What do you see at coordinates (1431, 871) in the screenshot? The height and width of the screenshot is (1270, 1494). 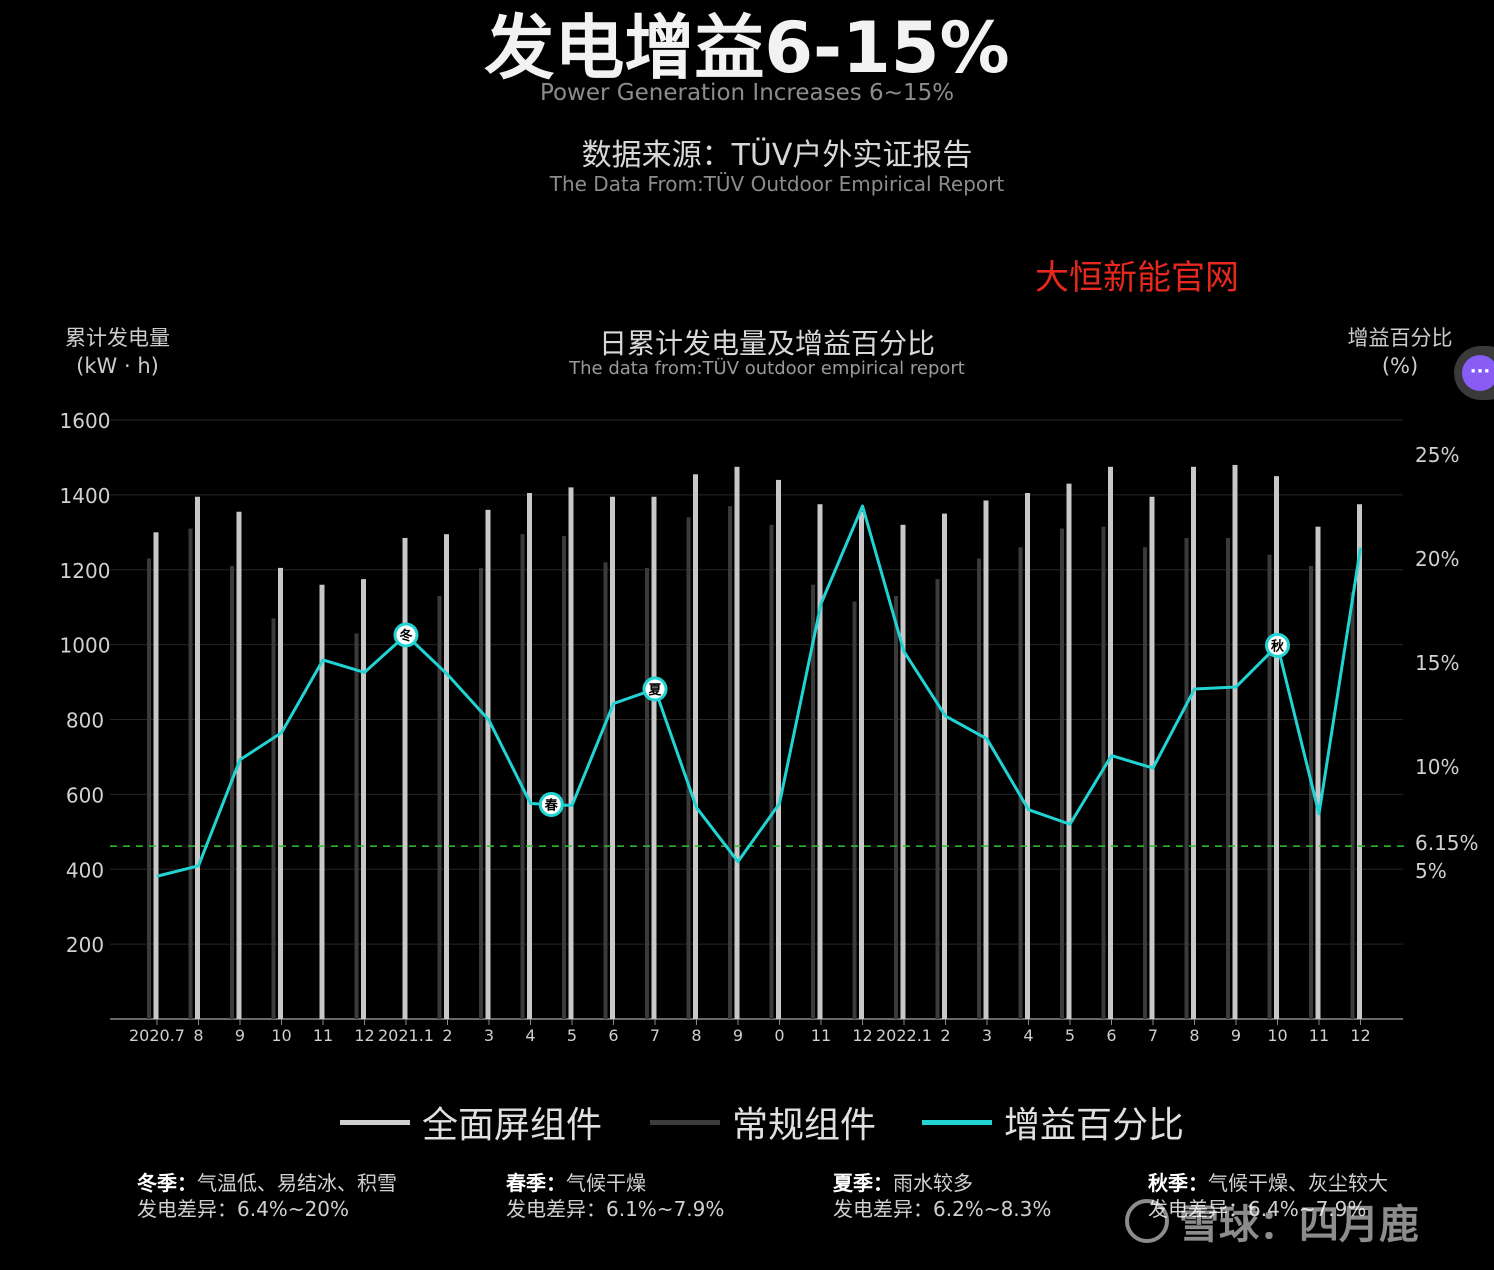 I see `y-right-tick-label: 5%` at bounding box center [1431, 871].